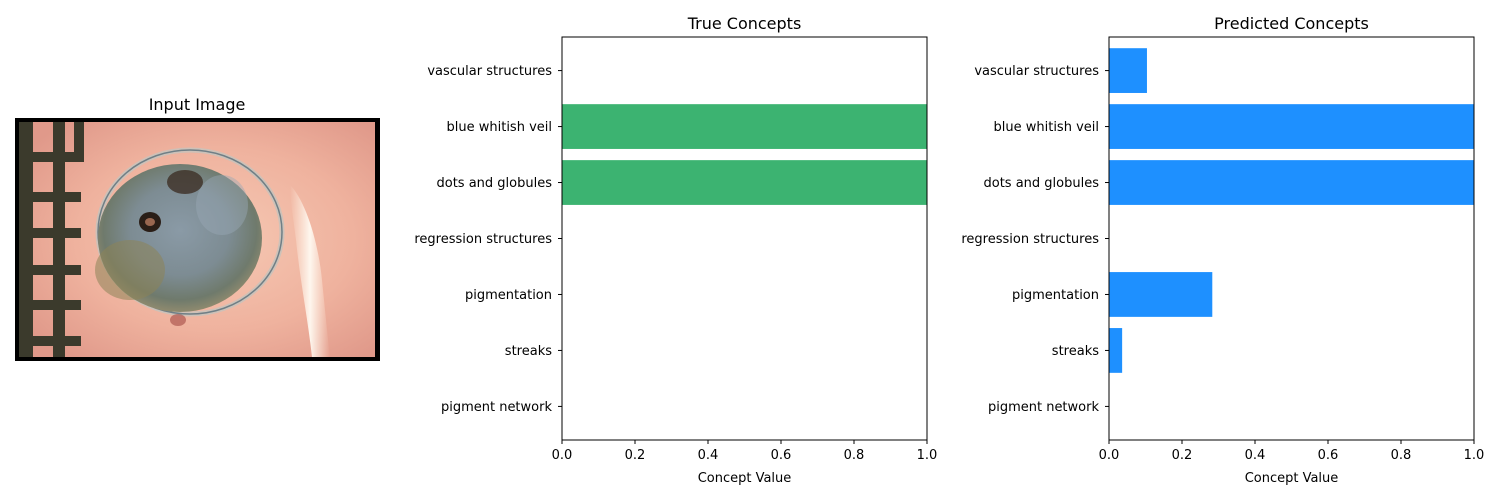 The width and height of the screenshot is (1500, 500). Describe the element at coordinates (197, 239) in the screenshot. I see `dermoscopy-image` at that location.